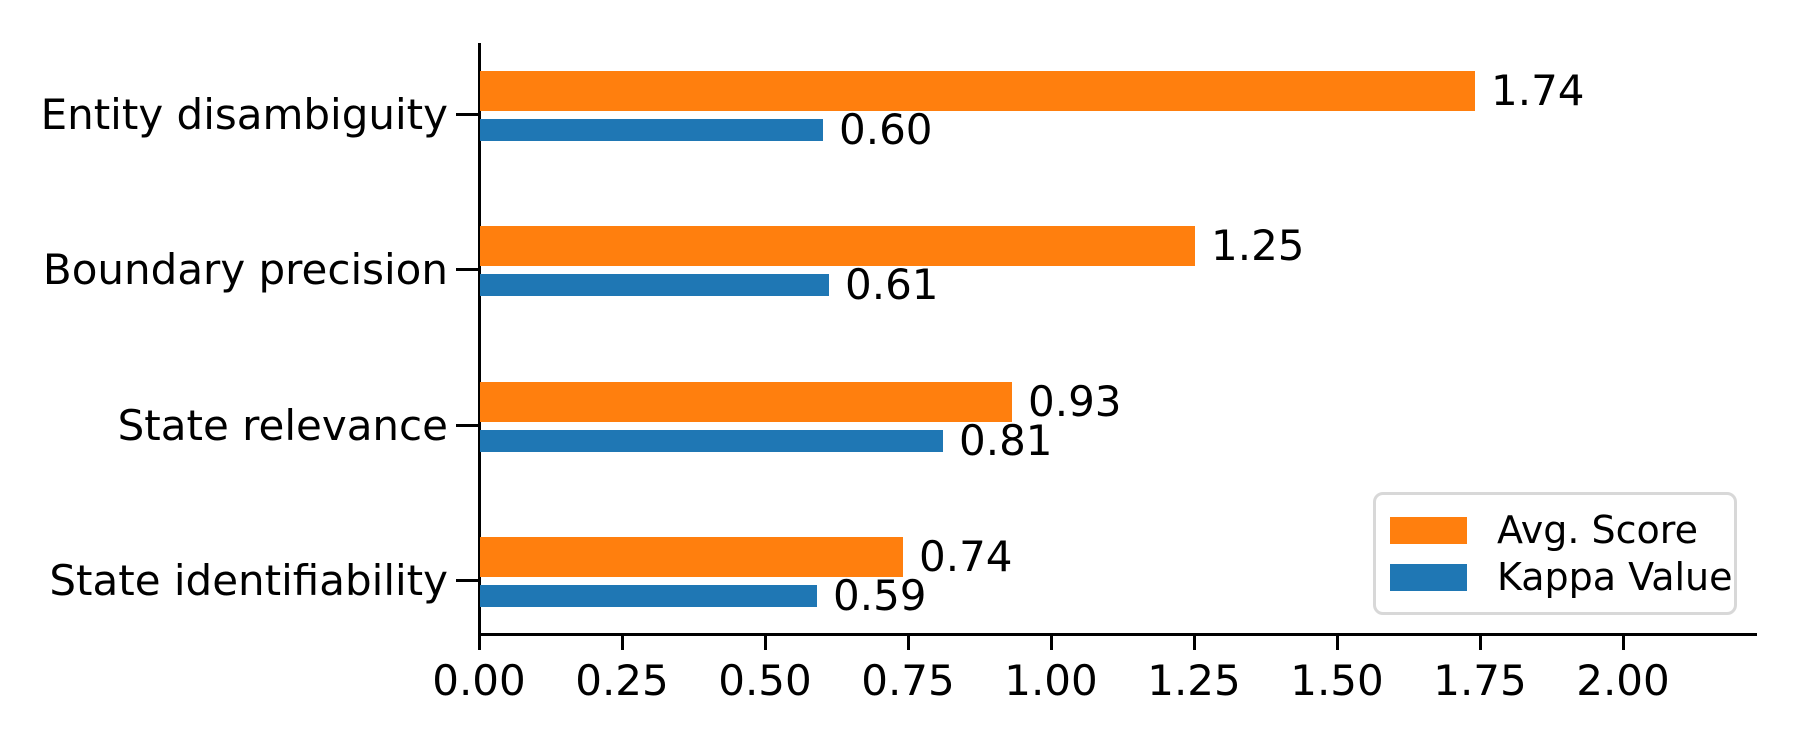  What do you see at coordinates (1051, 680) in the screenshot?
I see `x-tick-label: 1.00` at bounding box center [1051, 680].